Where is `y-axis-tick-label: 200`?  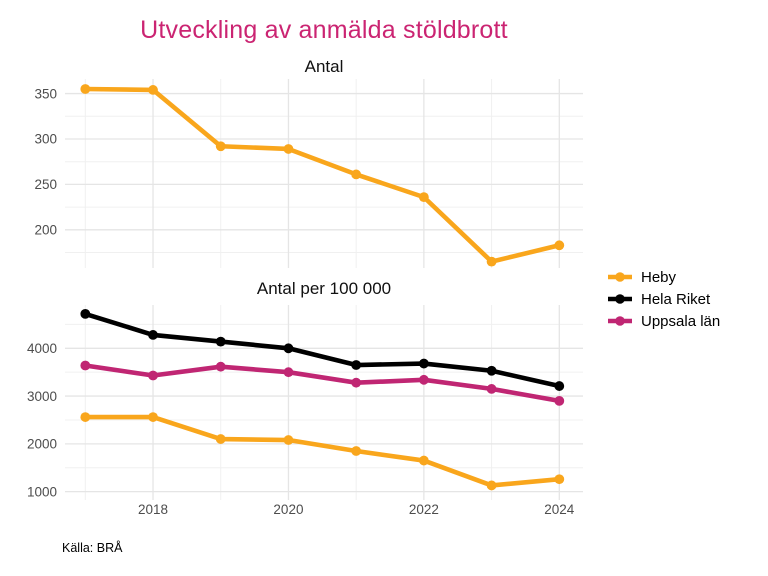 y-axis-tick-label: 200 is located at coordinates (45, 230).